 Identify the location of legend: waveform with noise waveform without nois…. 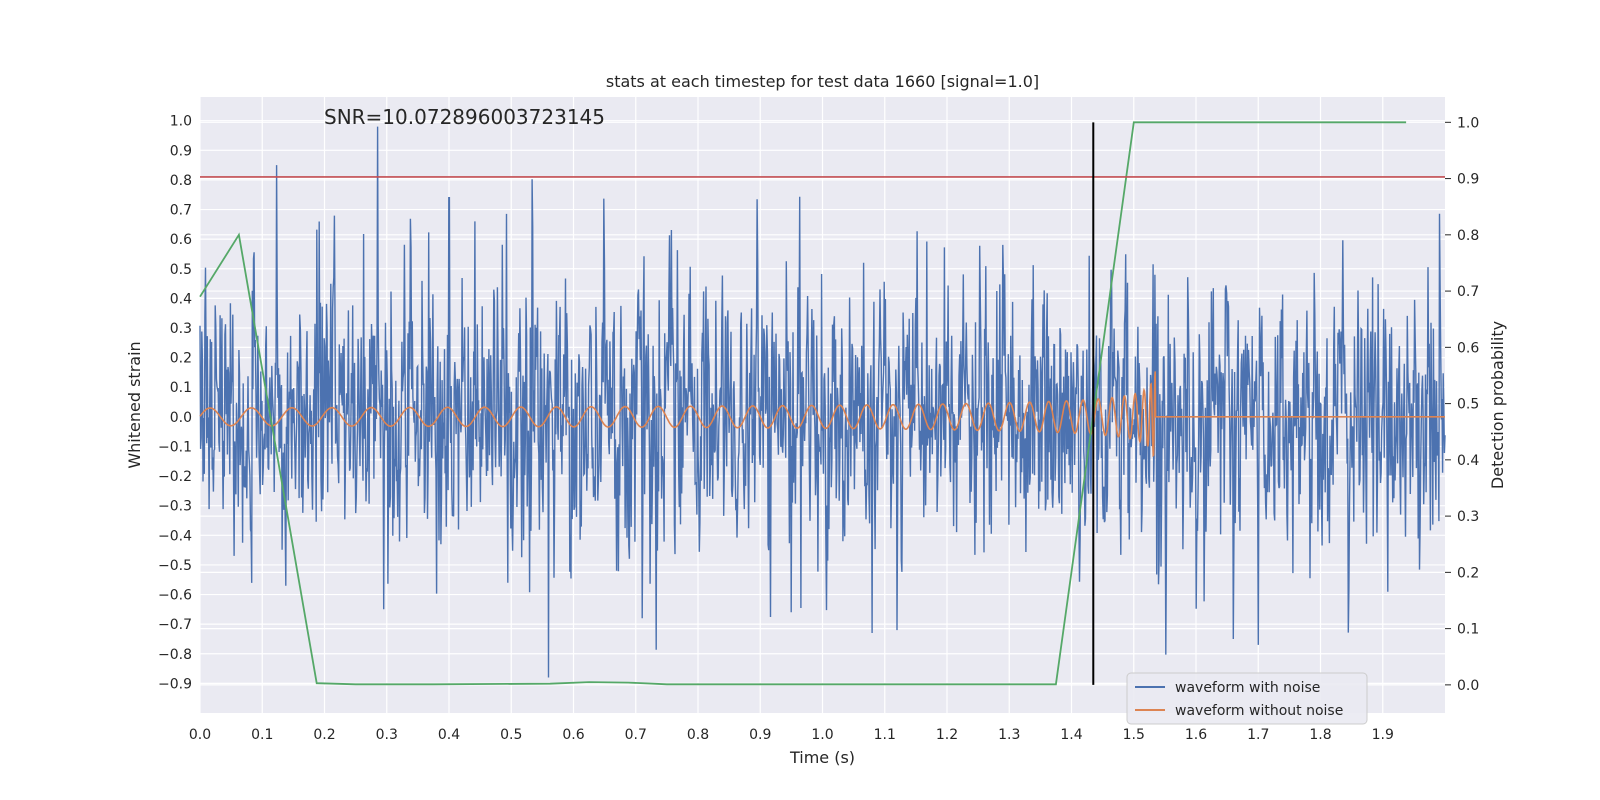
(1247, 698).